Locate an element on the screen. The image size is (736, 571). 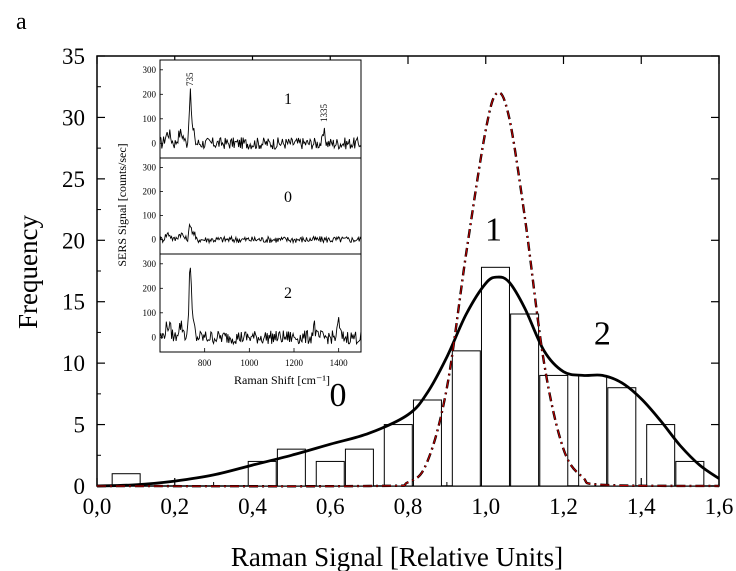
x-tick-label: 1,0 is located at coordinates (485, 506).